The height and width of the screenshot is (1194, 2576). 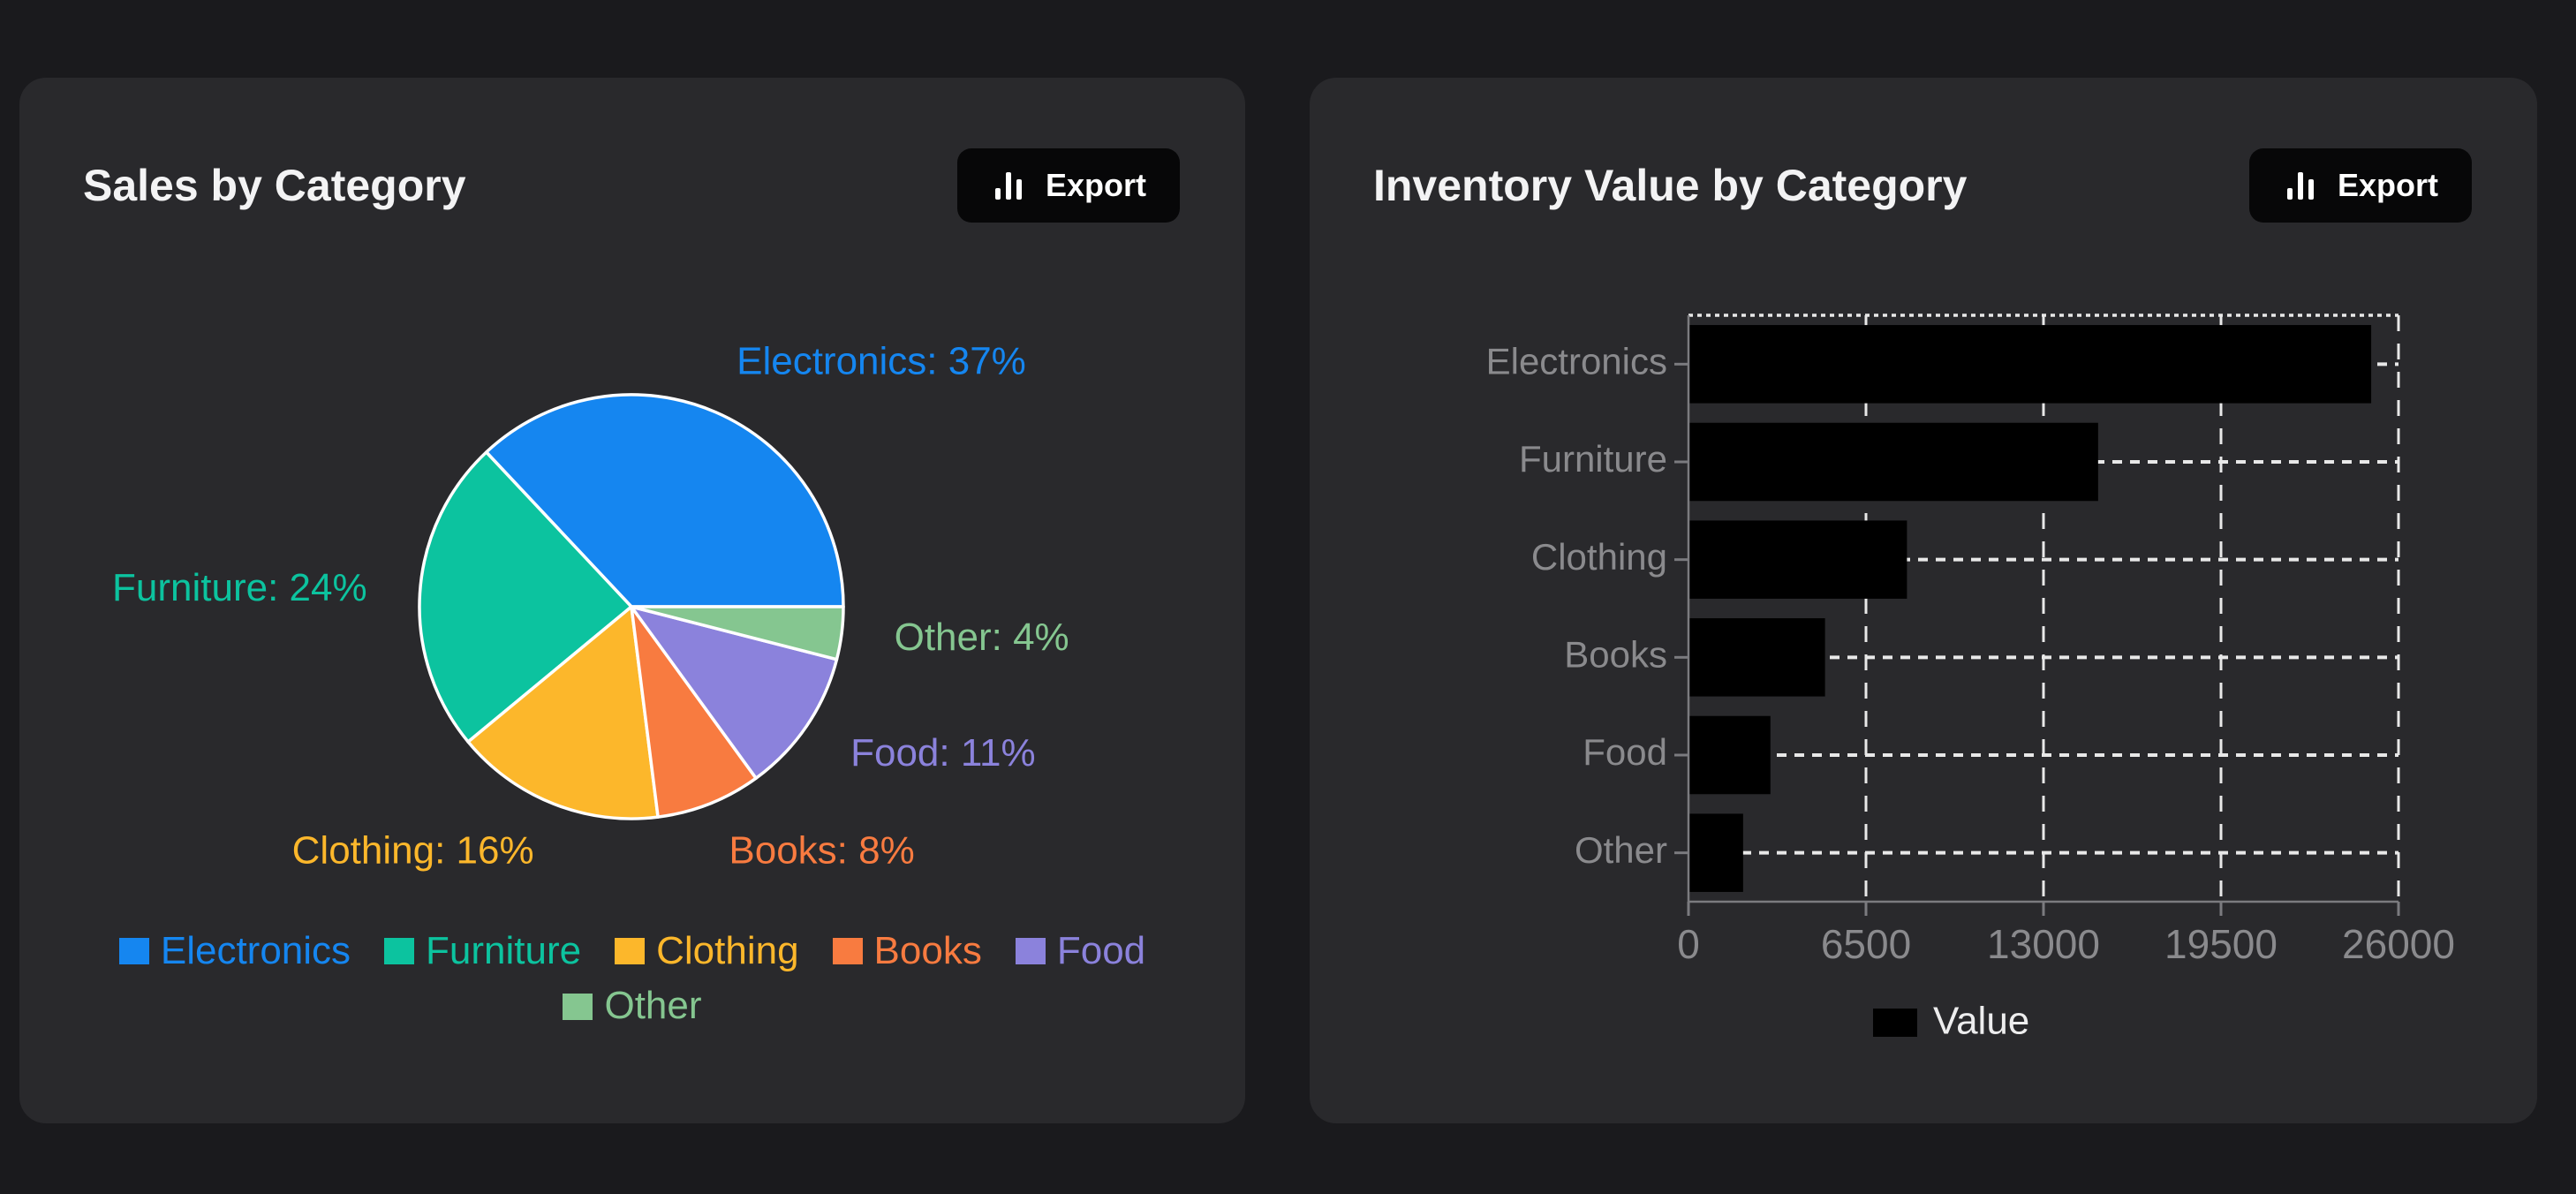 What do you see at coordinates (1101, 950) in the screenshot?
I see `legend-label: Food` at bounding box center [1101, 950].